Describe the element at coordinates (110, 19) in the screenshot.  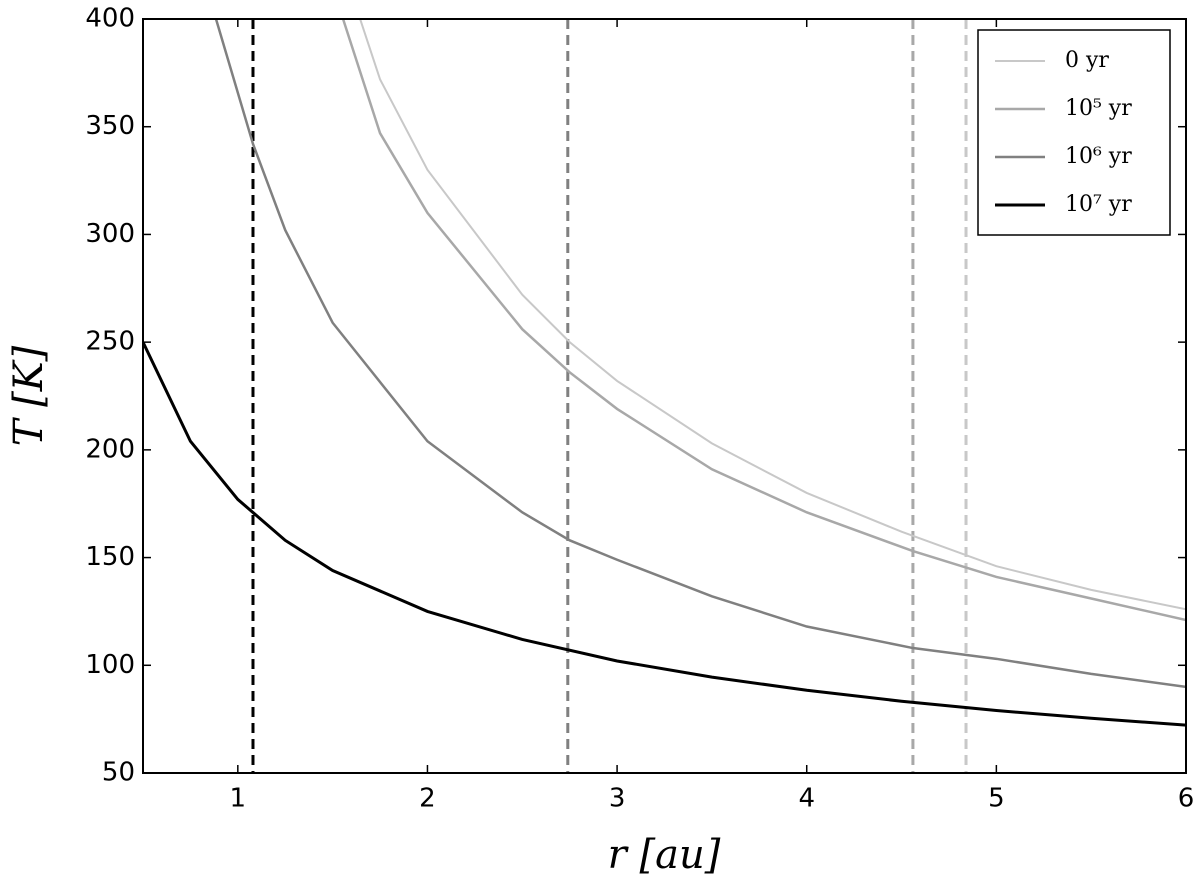
I see `y-tick-label: 400` at that location.